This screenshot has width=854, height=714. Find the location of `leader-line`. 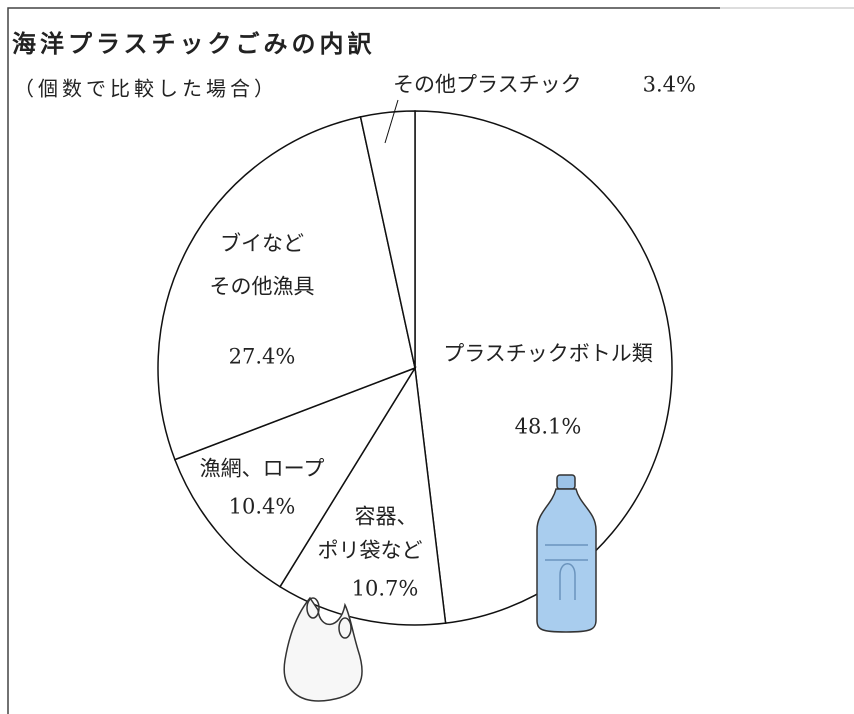

leader-line is located at coordinates (391, 121).